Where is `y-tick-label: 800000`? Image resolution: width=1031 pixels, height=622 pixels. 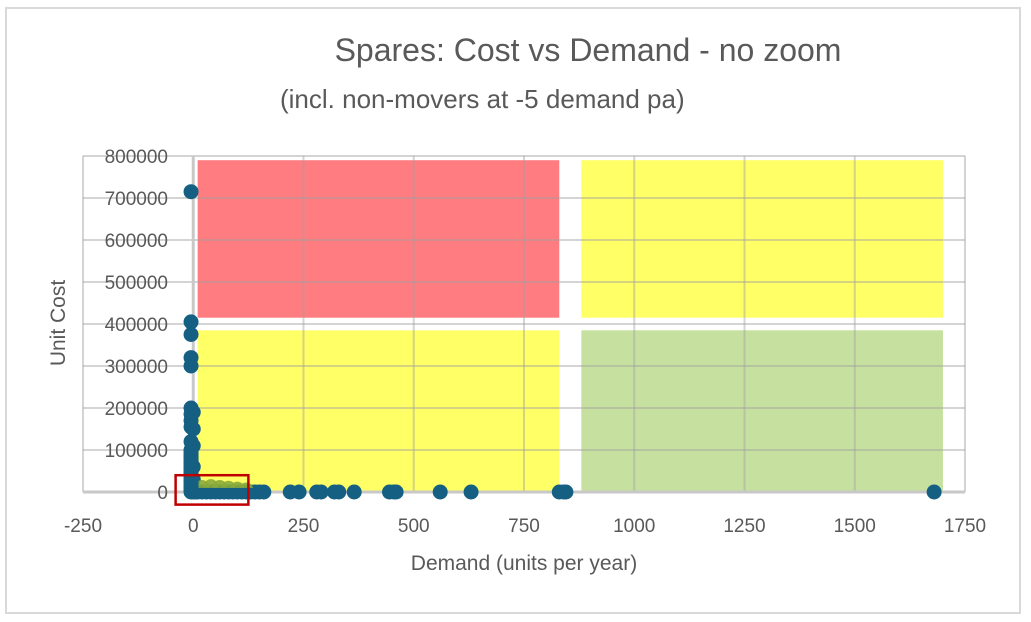
y-tick-label: 800000 is located at coordinates (136, 157).